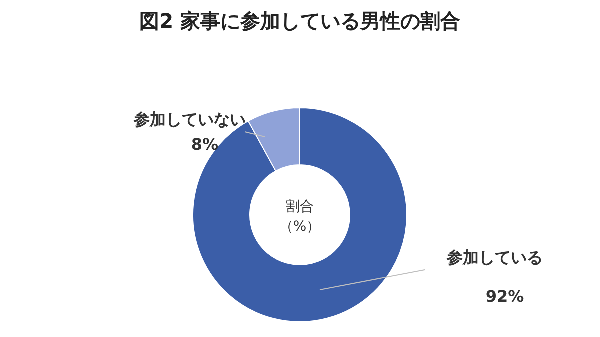 This screenshot has width=600, height=337. Describe the element at coordinates (494, 257) in the screenshot. I see `slice-label: 参加している` at that location.